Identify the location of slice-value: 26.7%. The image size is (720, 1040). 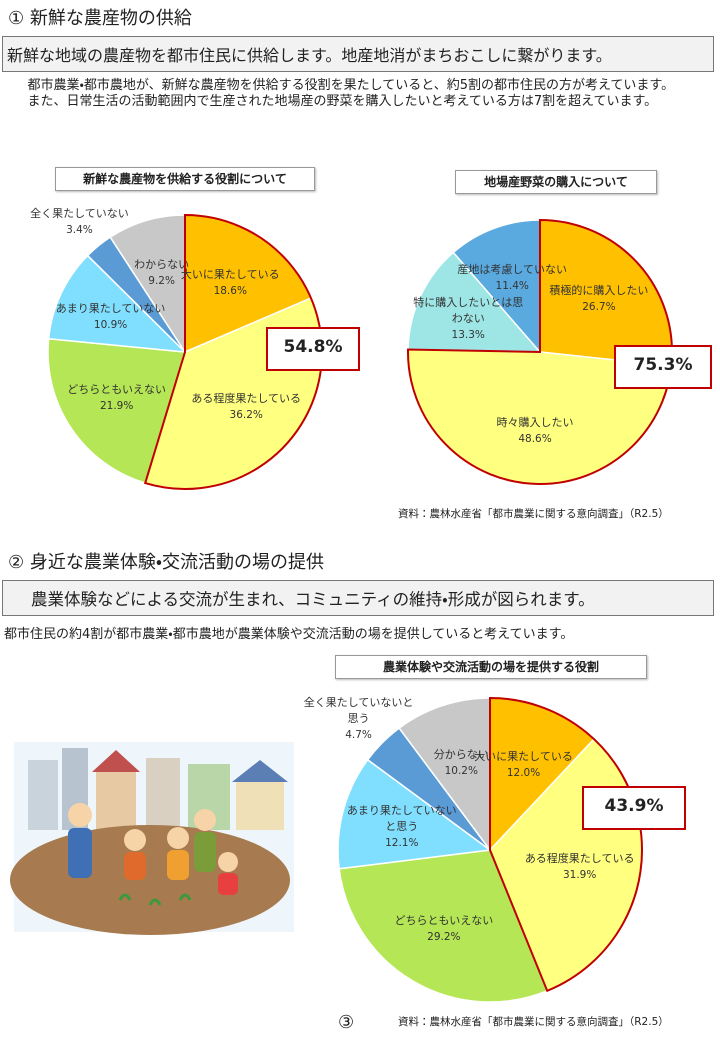
(599, 307).